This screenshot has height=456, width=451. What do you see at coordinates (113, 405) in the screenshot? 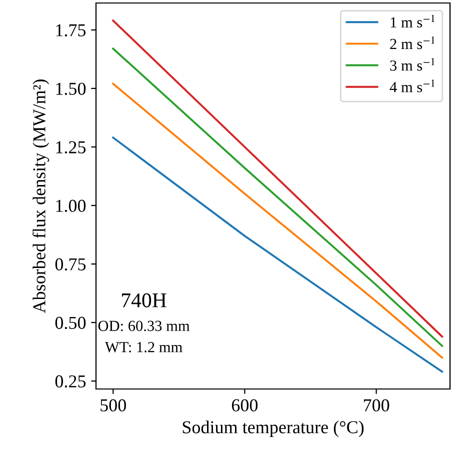
I see `x-tick-label: 500` at bounding box center [113, 405].